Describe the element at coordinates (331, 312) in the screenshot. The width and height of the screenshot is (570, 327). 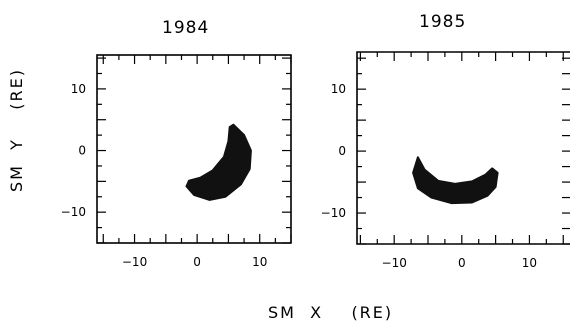
I see `x-axis-label: SM X (RE)` at that location.